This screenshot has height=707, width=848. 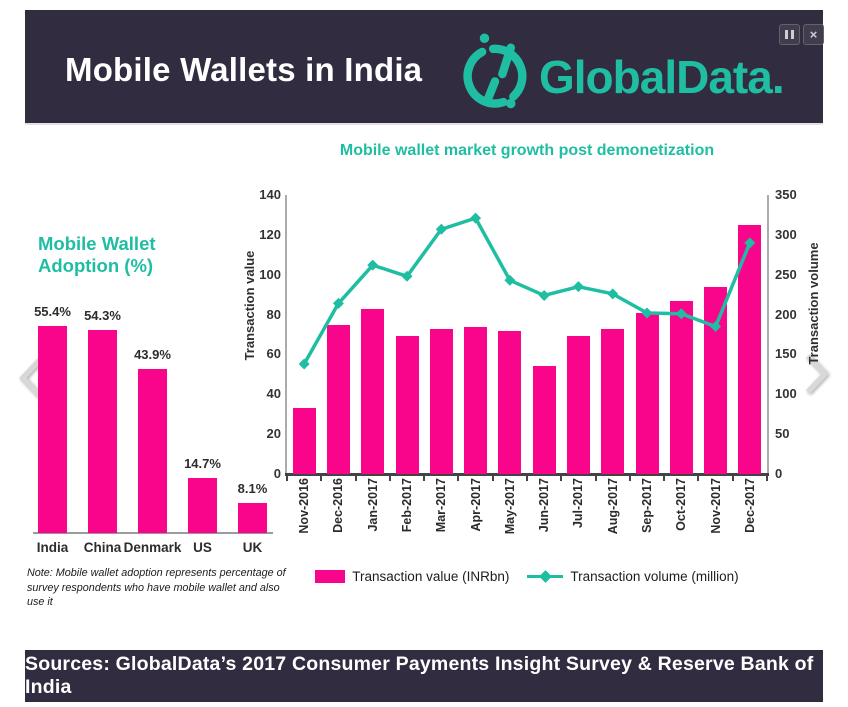 I want to click on left-axis-tick: 120, so click(x=270, y=234).